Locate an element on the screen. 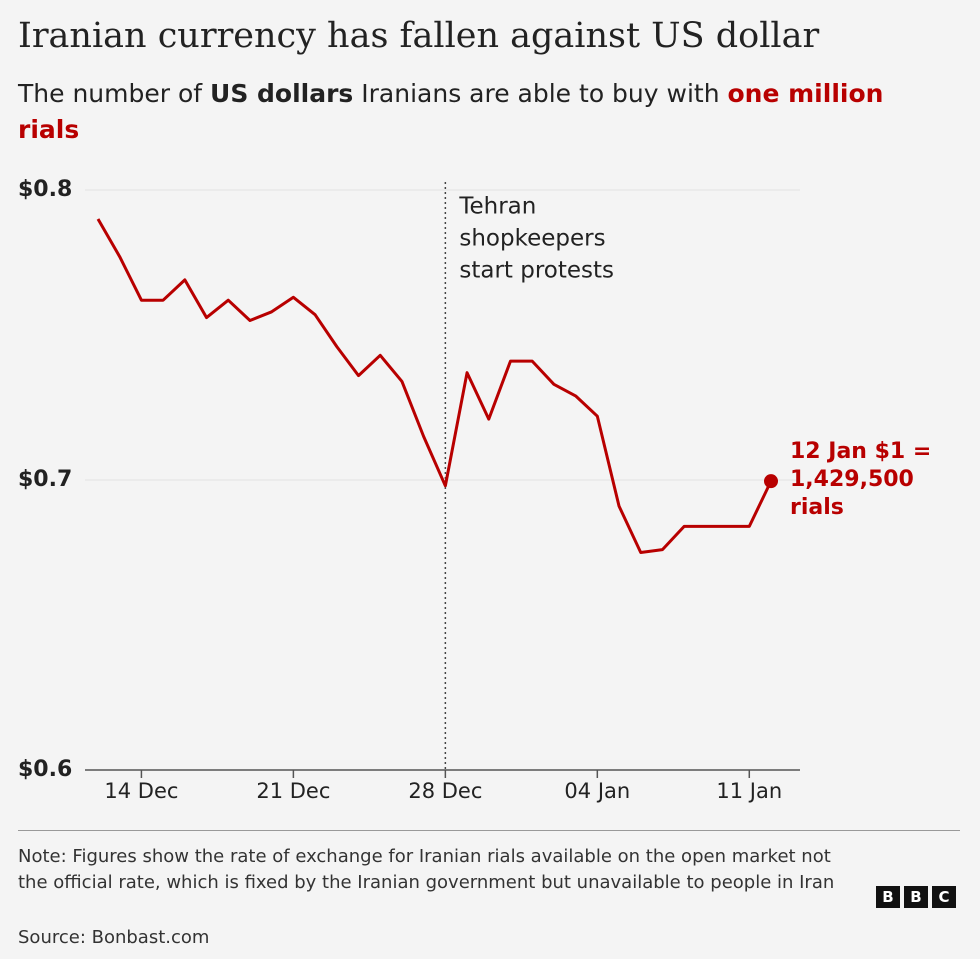 The image size is (980, 959). divider is located at coordinates (489, 830).